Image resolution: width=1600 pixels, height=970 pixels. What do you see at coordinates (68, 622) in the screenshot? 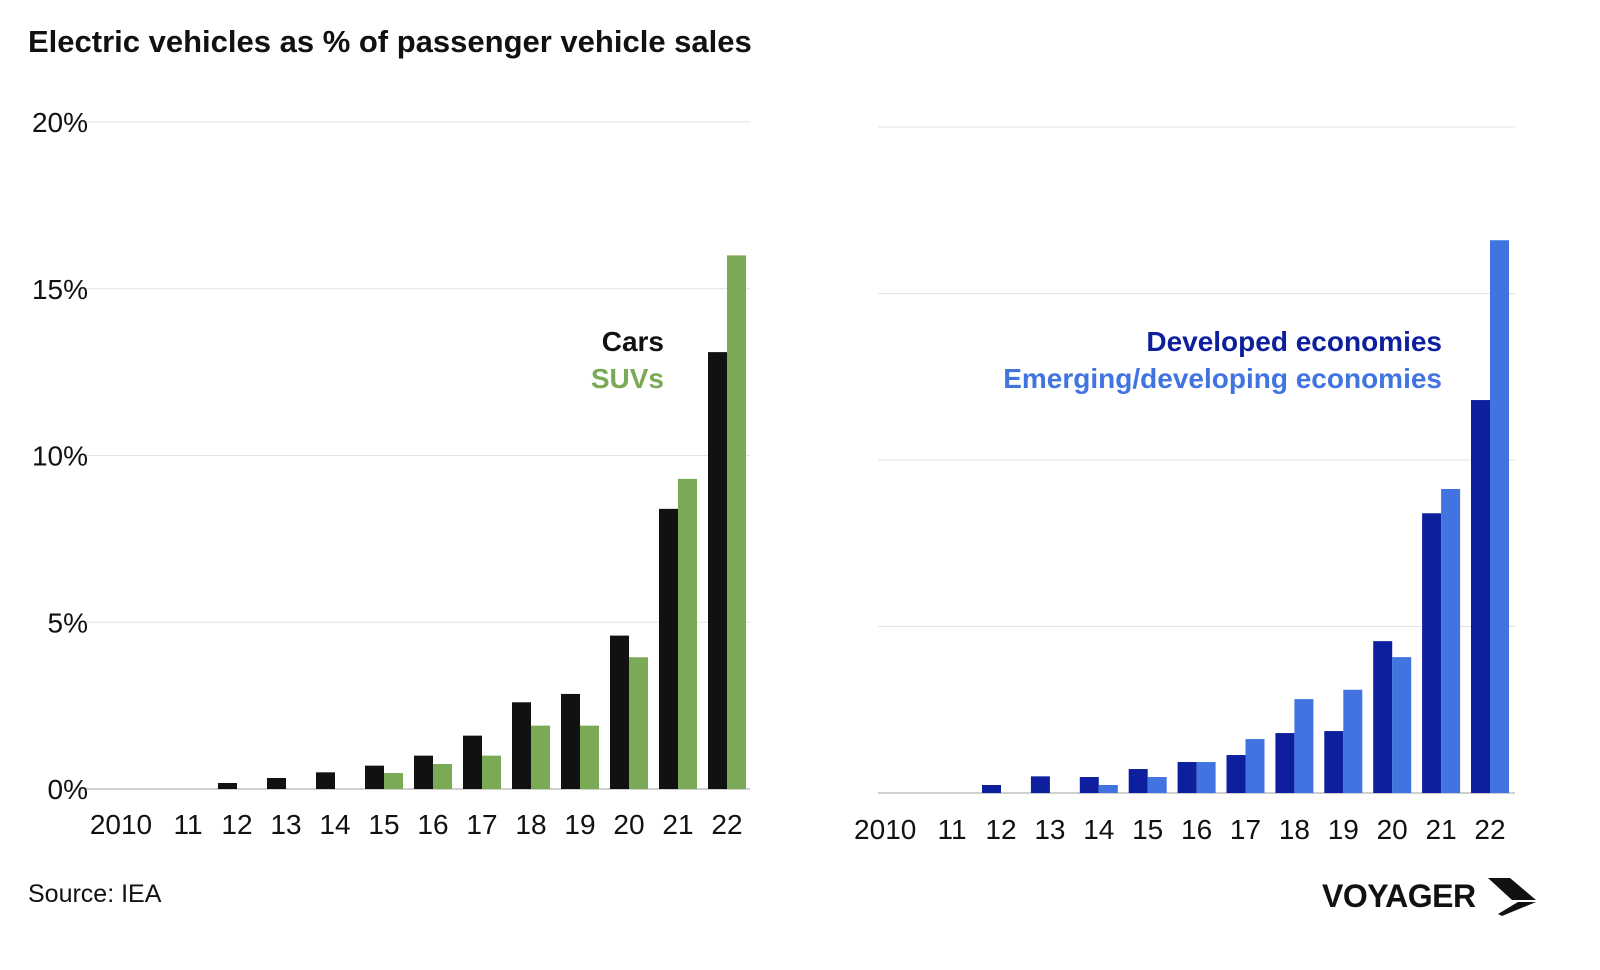
I see `y-tick-label: 5%` at bounding box center [68, 622].